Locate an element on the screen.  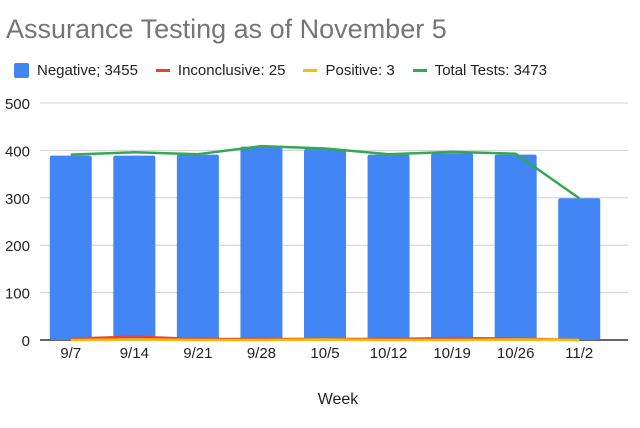
y-tick-label: 100 is located at coordinates (17, 294).